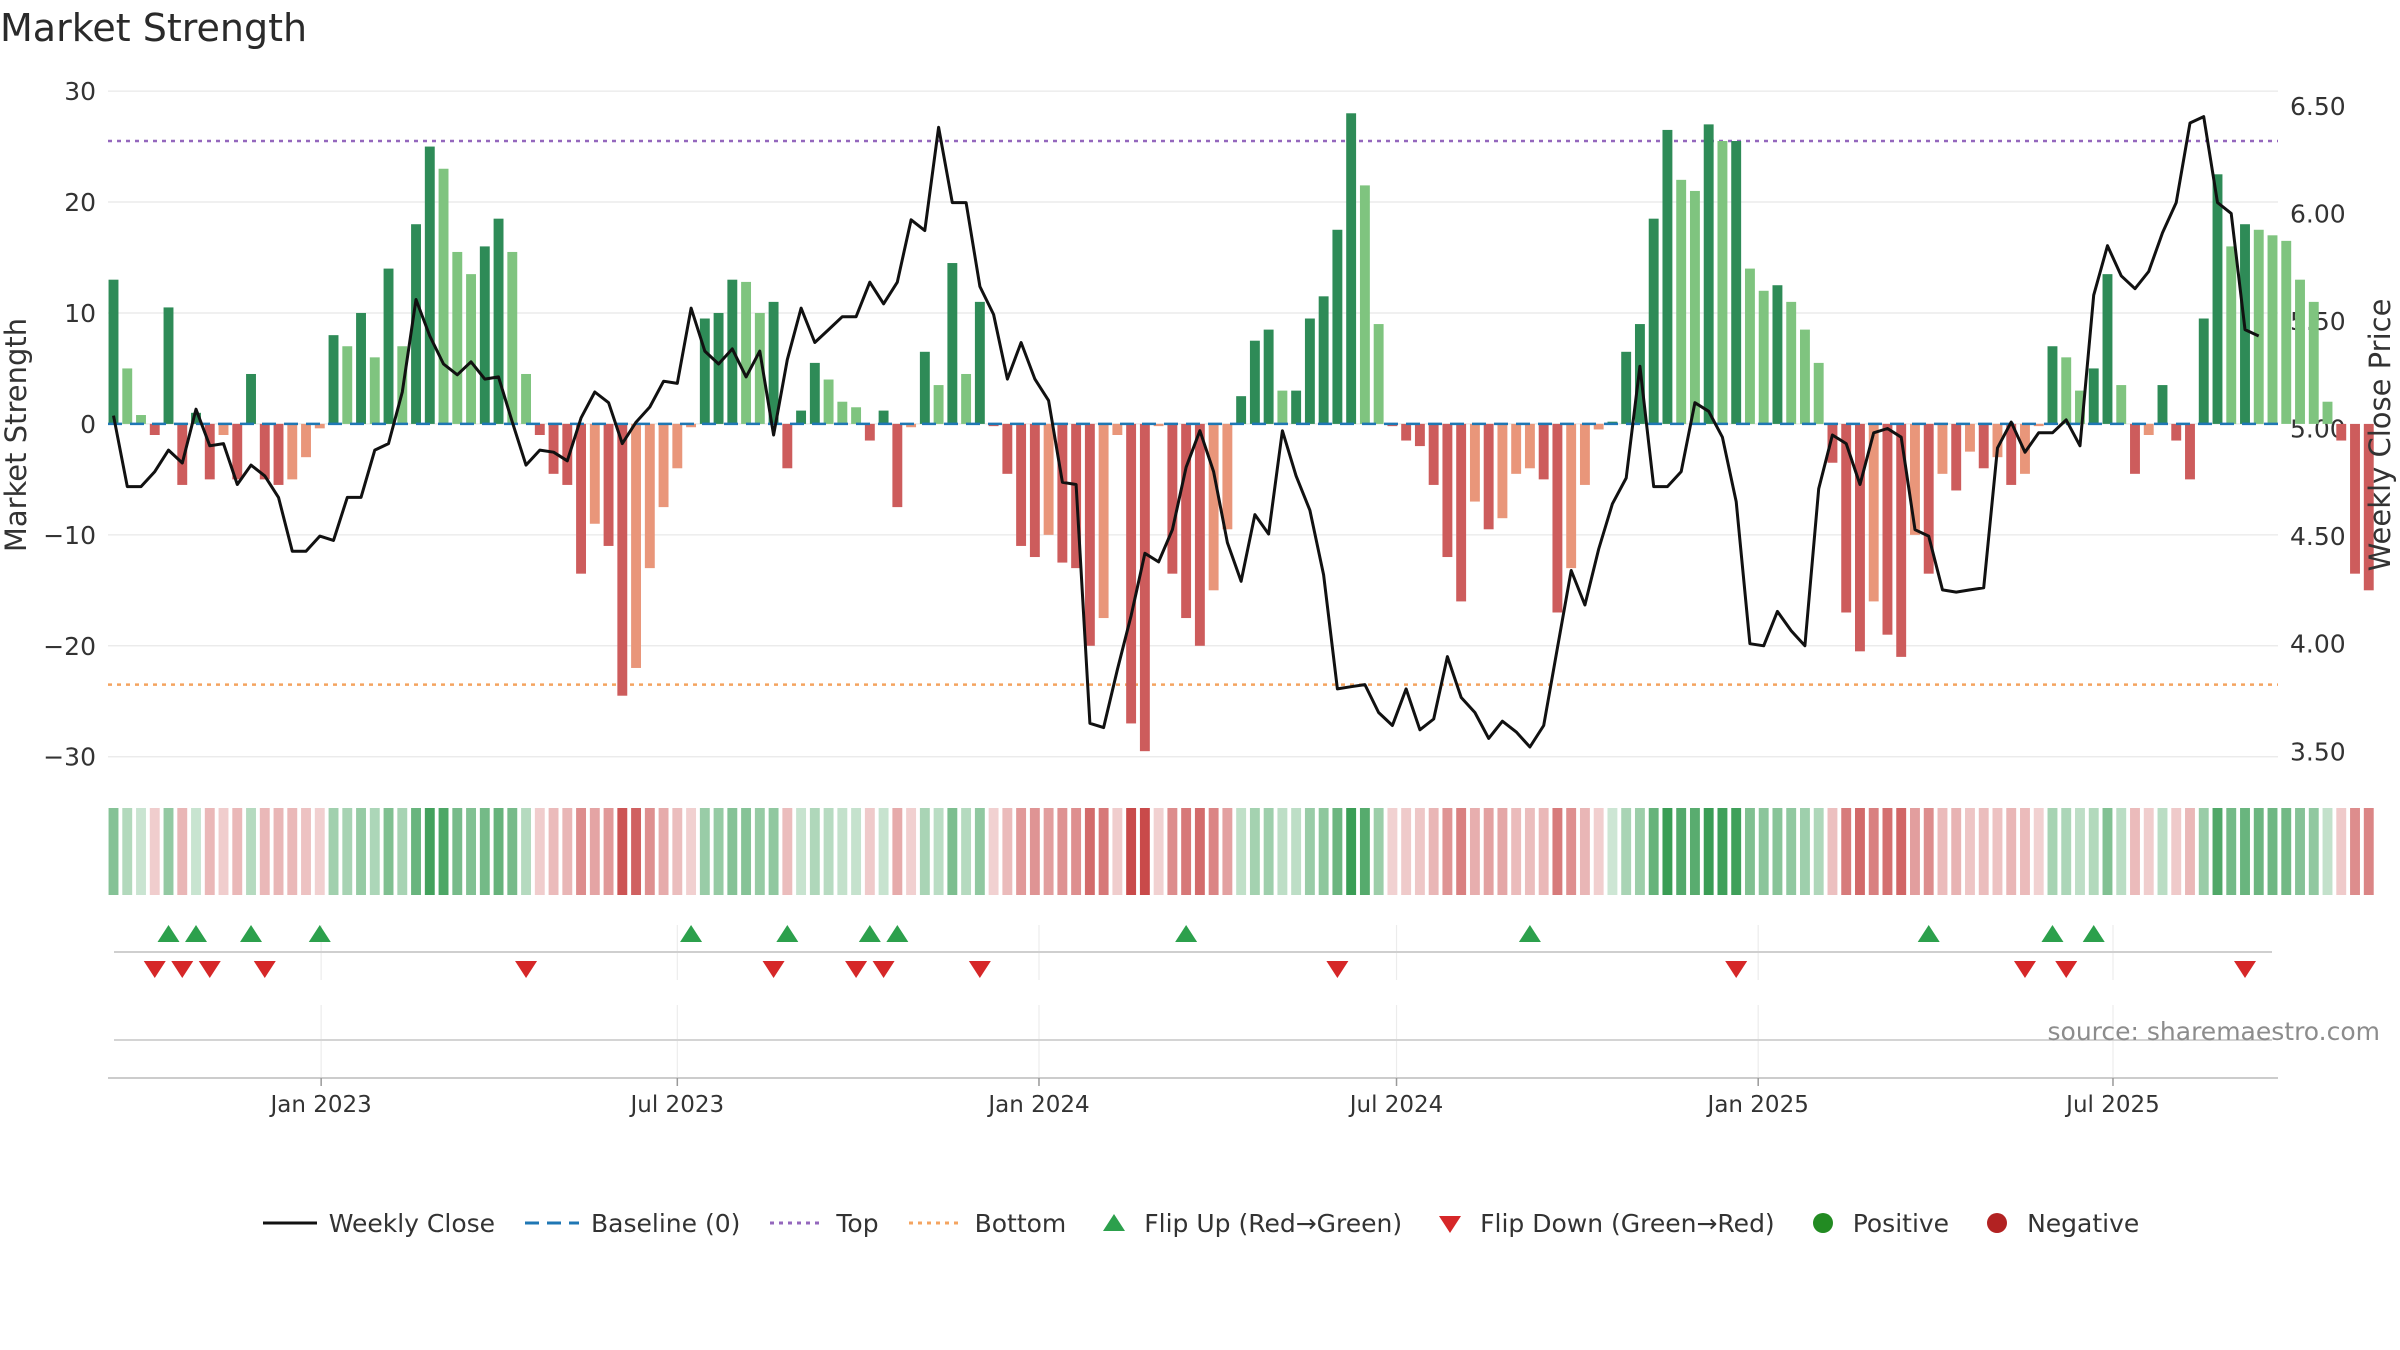  What do you see at coordinates (1876, 1223) in the screenshot?
I see `legend-positive: Positive` at bounding box center [1876, 1223].